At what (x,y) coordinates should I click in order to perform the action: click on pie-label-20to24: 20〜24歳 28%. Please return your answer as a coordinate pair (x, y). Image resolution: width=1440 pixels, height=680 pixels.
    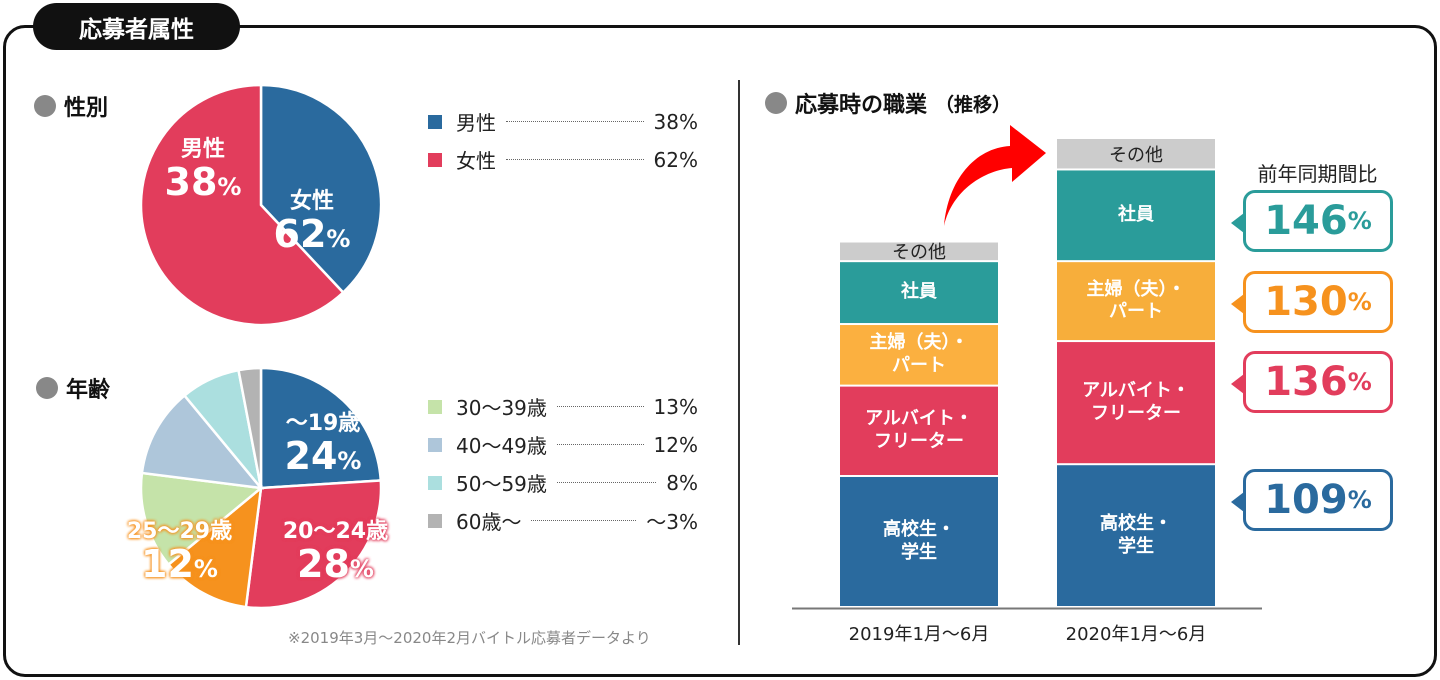
    Looking at the image, I should click on (335, 553).